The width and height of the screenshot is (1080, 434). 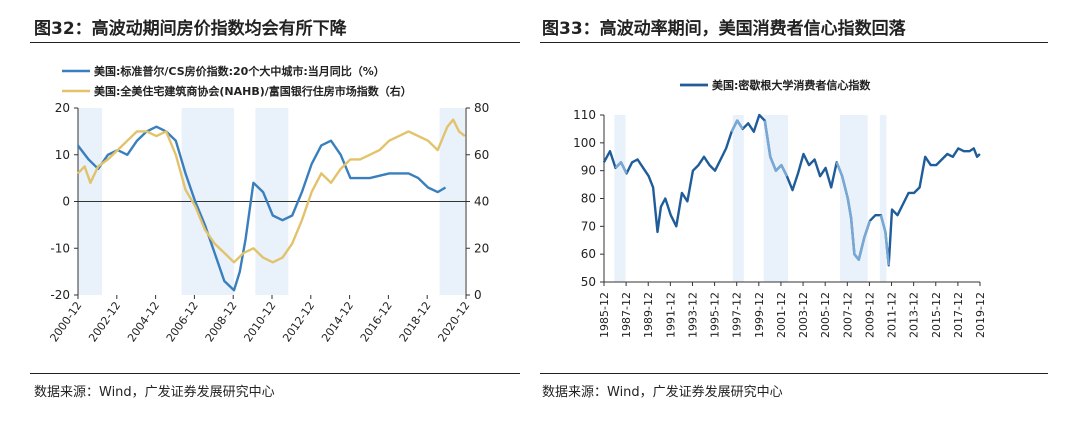 I want to click on legend-label-0: 美国:标准普尔/CS房价指数:20个大中城市:当月同比（%）, so click(x=239, y=71).